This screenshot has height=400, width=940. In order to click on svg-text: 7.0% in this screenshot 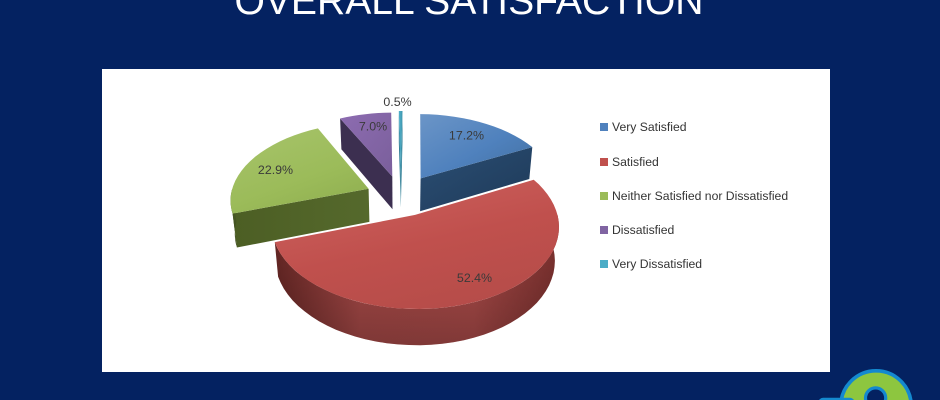, I will do `click(373, 127)`.